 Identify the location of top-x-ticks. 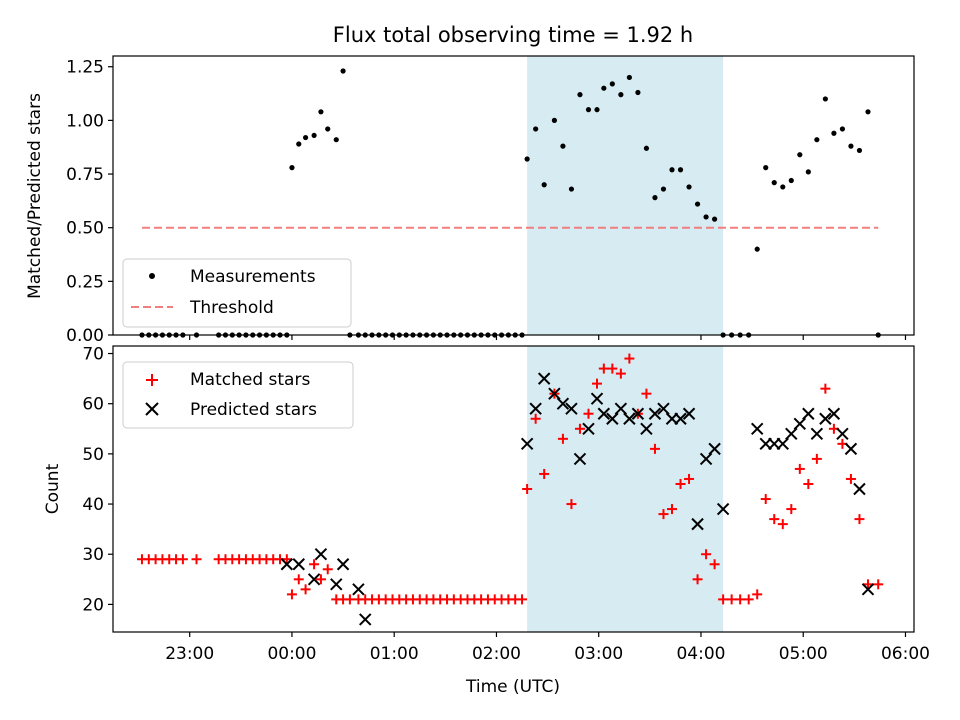
(548, 337).